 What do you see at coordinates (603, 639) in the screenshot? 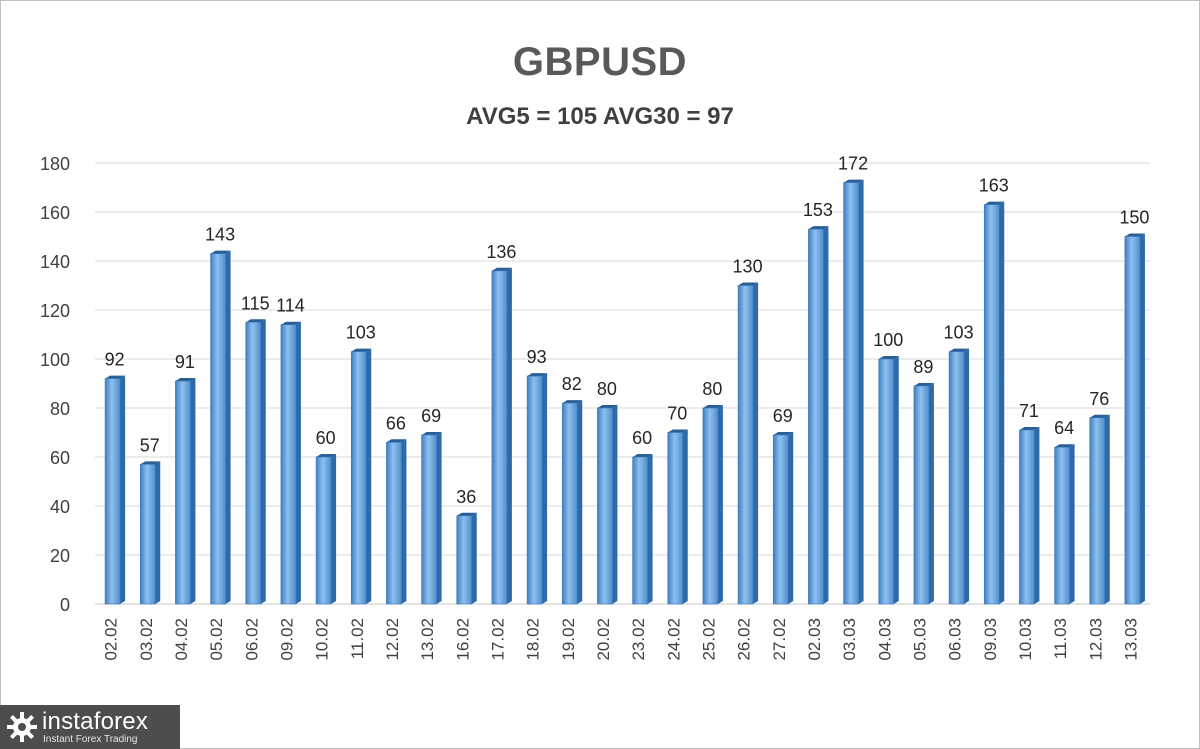
I see `x-tick-label: 20.02` at bounding box center [603, 639].